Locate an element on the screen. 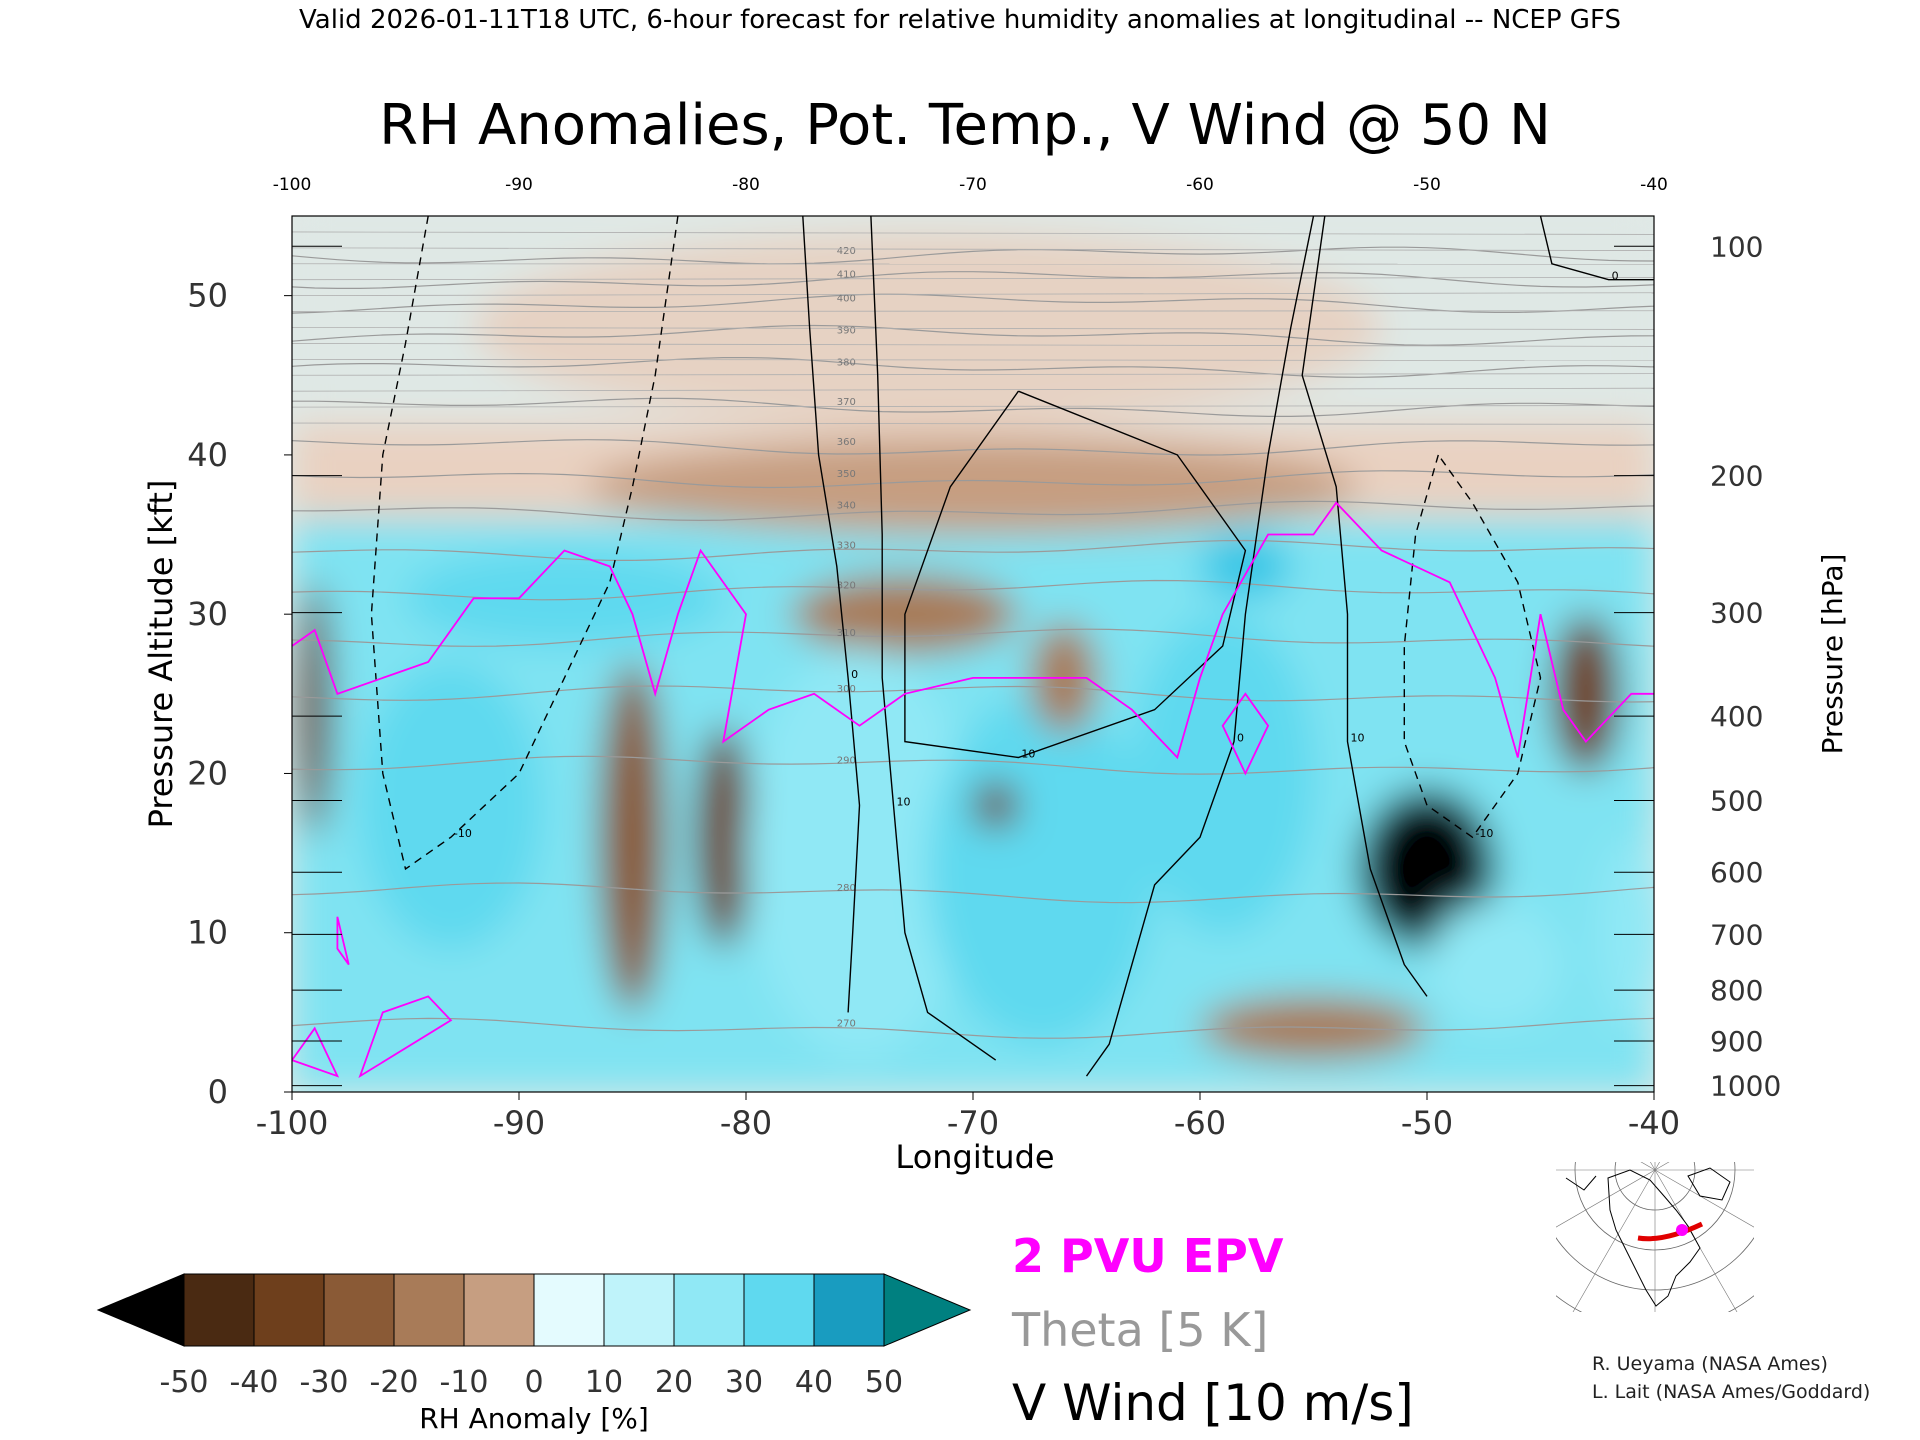 This screenshot has height=1440, width=1920. theta-label: 410 is located at coordinates (846, 275).